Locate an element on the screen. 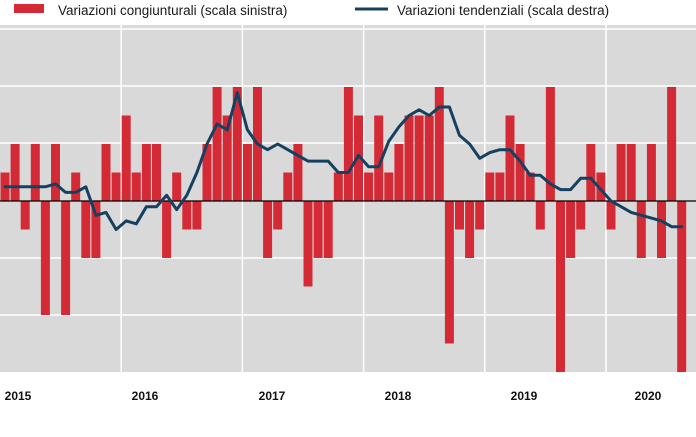 The height and width of the screenshot is (437, 696). legend-line-label: Variazioni tendenziali (scala destra) is located at coordinates (503, 10).